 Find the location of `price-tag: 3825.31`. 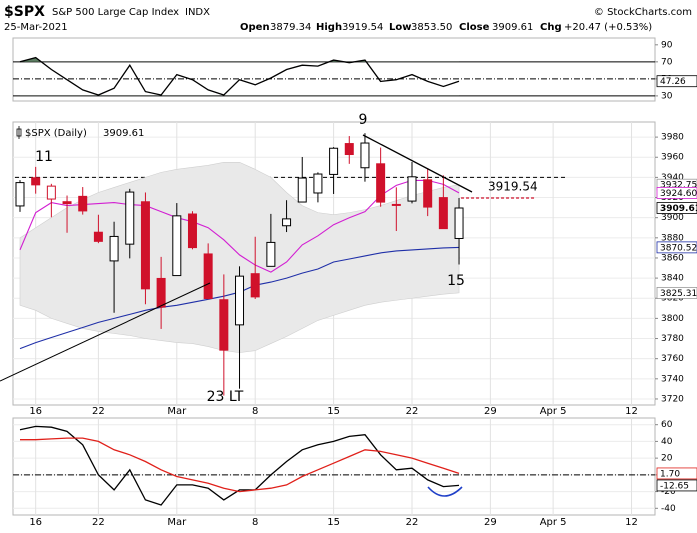

price-tag: 3825.31 is located at coordinates (678, 294).